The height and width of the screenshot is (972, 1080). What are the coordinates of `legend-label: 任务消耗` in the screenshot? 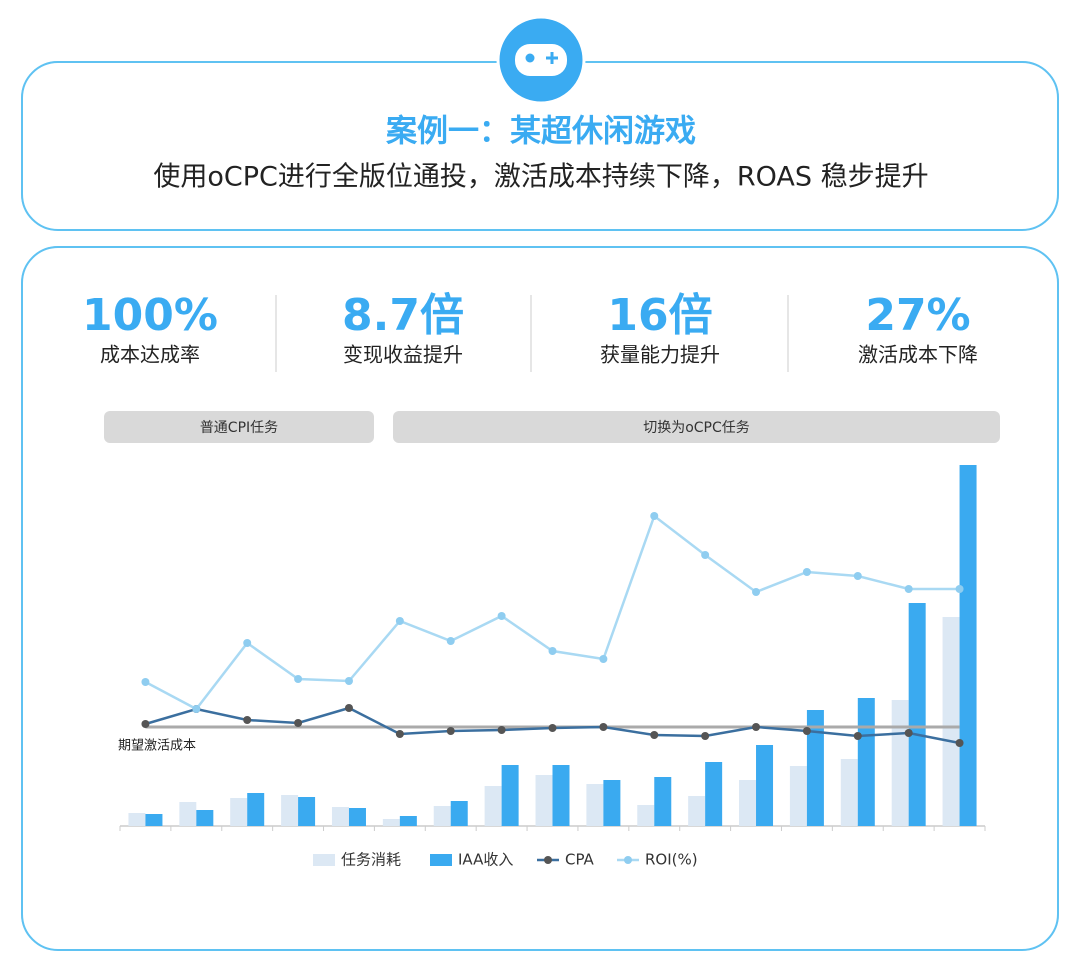 It's located at (371, 860).